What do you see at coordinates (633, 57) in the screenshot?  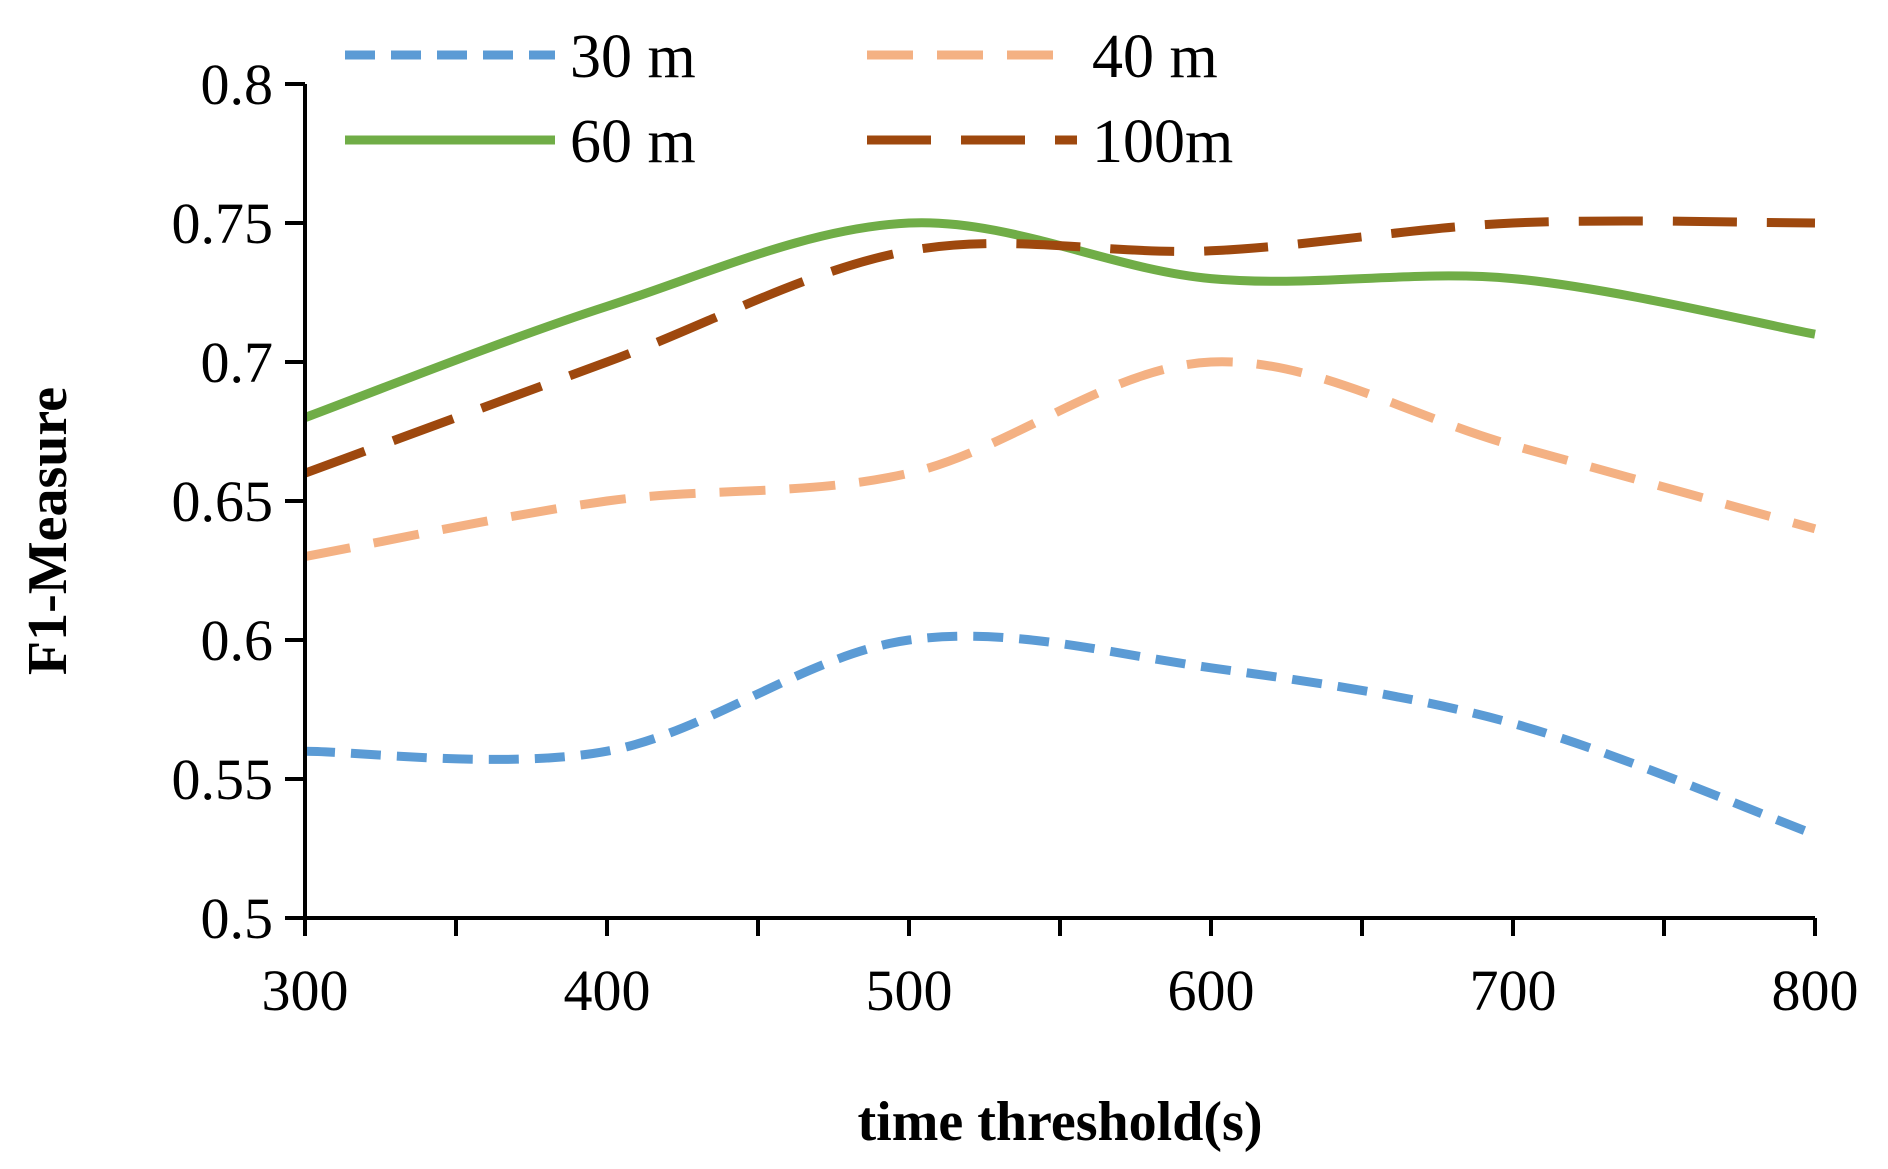 I see `legend-label-30m: 30 m` at bounding box center [633, 57].